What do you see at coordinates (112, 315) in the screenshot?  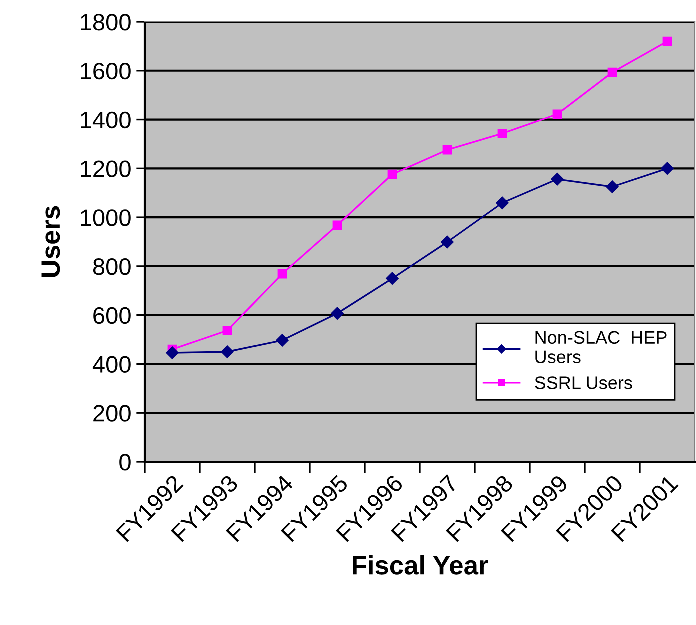 I see `y-tick-label: 600` at bounding box center [112, 315].